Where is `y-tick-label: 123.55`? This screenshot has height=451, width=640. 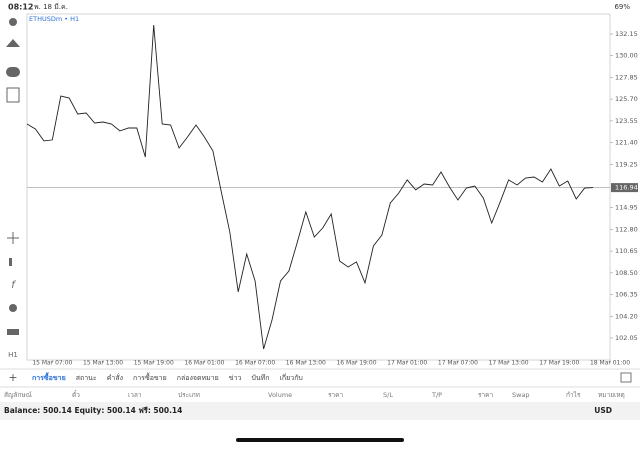
y-tick-label: 123.55 is located at coordinates (626, 121).